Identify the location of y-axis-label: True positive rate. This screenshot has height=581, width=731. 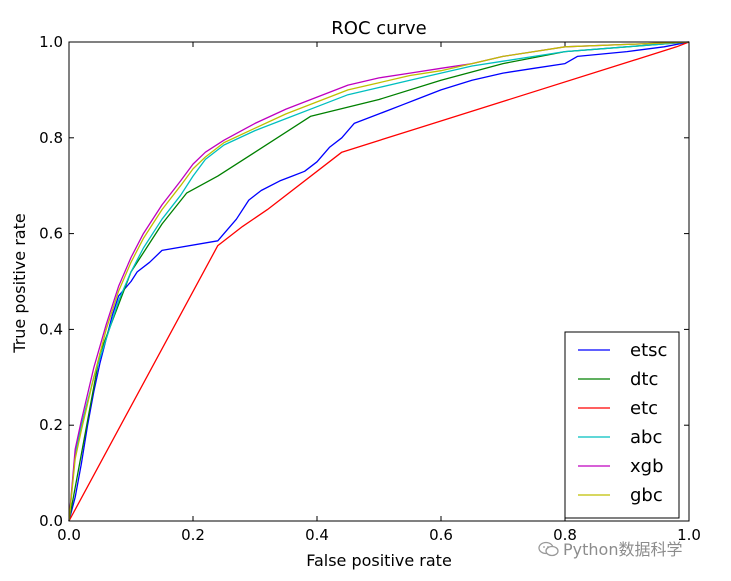
(19, 283).